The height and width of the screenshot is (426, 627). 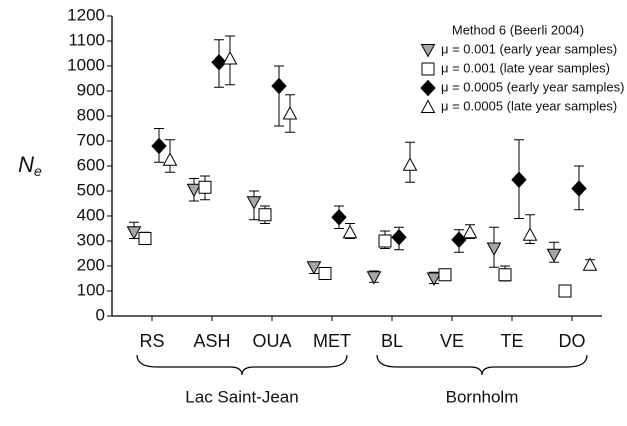 I want to click on x-tick-label: ASH, so click(x=211, y=341).